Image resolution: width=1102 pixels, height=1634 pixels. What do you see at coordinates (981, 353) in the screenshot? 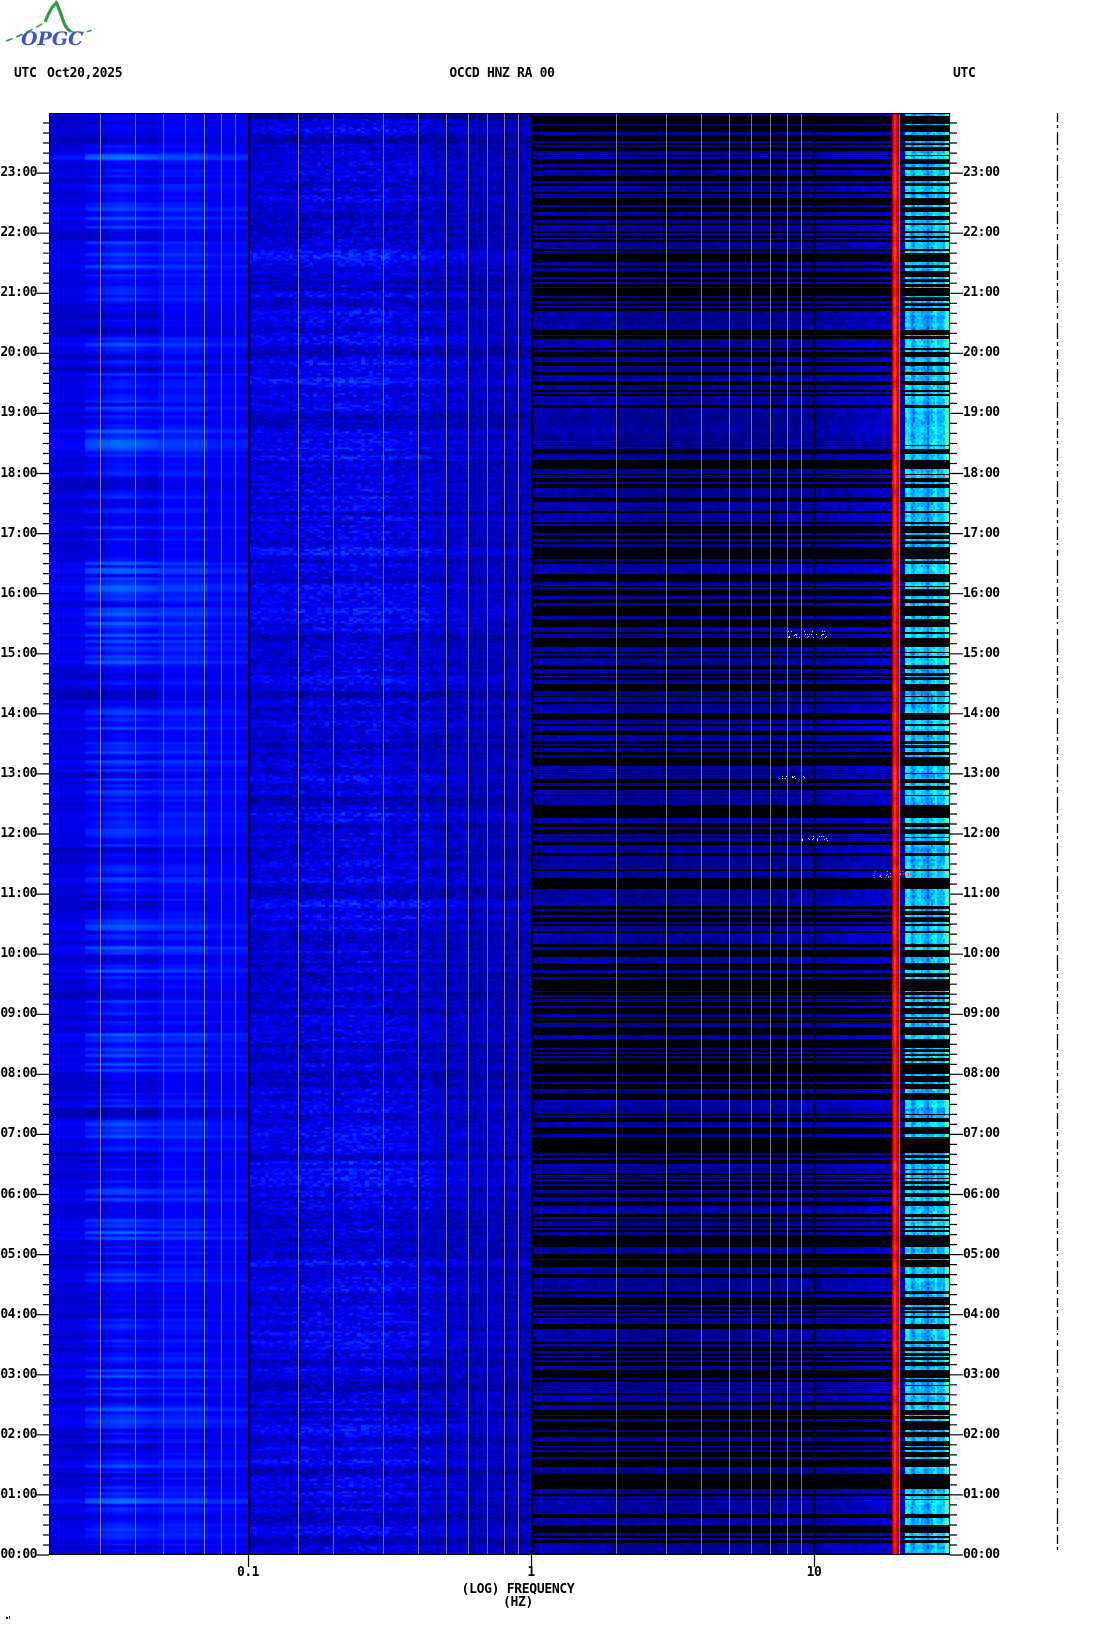
I see `time-label-right: 20:00` at bounding box center [981, 353].